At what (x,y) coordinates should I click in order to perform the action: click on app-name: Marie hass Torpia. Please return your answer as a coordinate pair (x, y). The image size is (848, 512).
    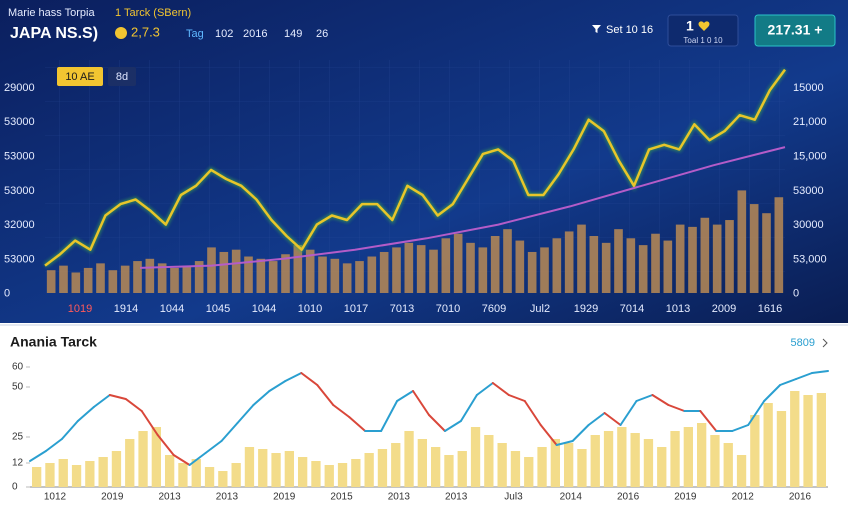
    Looking at the image, I should click on (51, 13).